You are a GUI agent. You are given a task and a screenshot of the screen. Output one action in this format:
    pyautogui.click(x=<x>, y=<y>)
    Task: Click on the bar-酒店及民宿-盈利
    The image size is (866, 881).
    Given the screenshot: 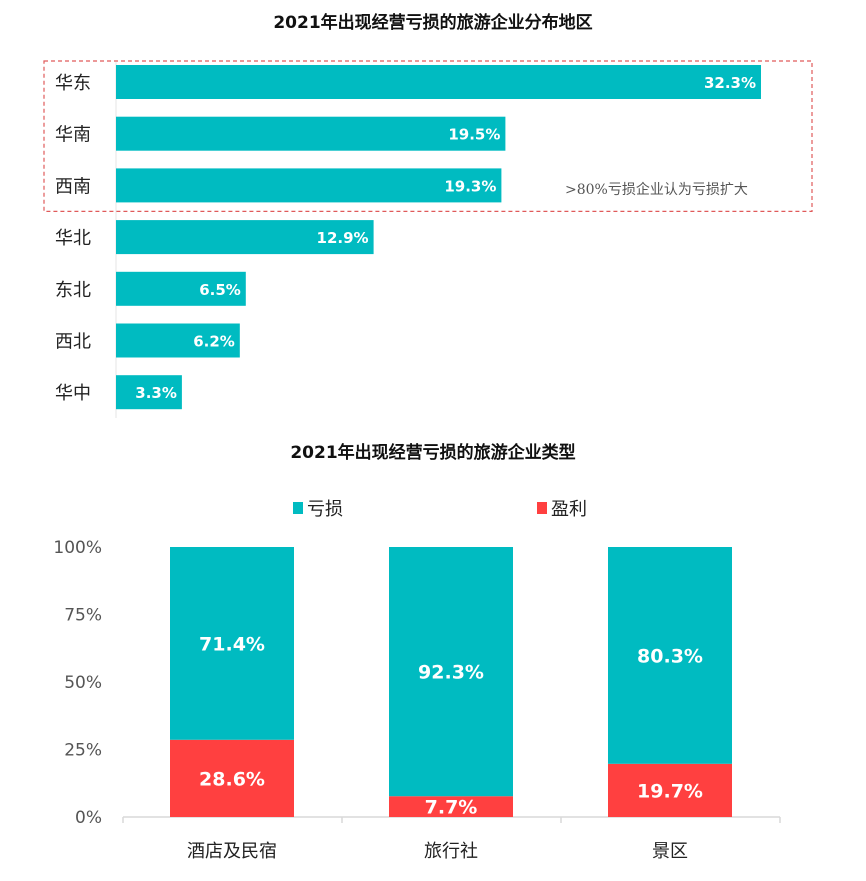 What is the action you would take?
    pyautogui.click(x=232, y=778)
    